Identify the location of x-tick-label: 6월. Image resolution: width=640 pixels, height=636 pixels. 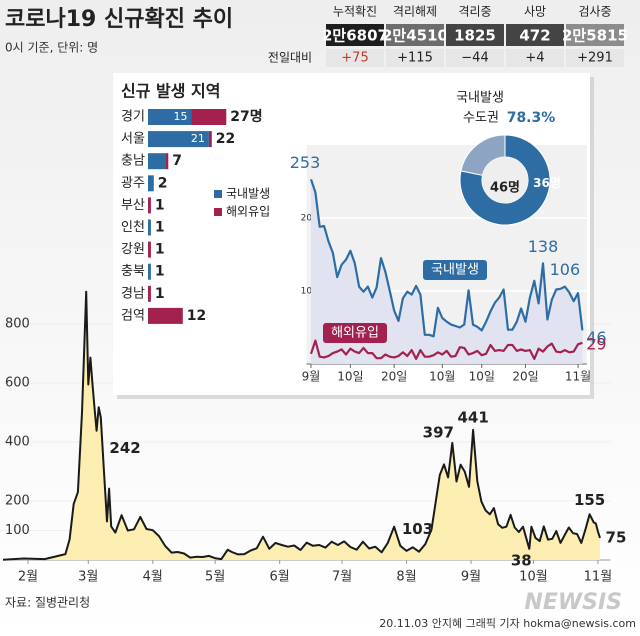
(280, 577).